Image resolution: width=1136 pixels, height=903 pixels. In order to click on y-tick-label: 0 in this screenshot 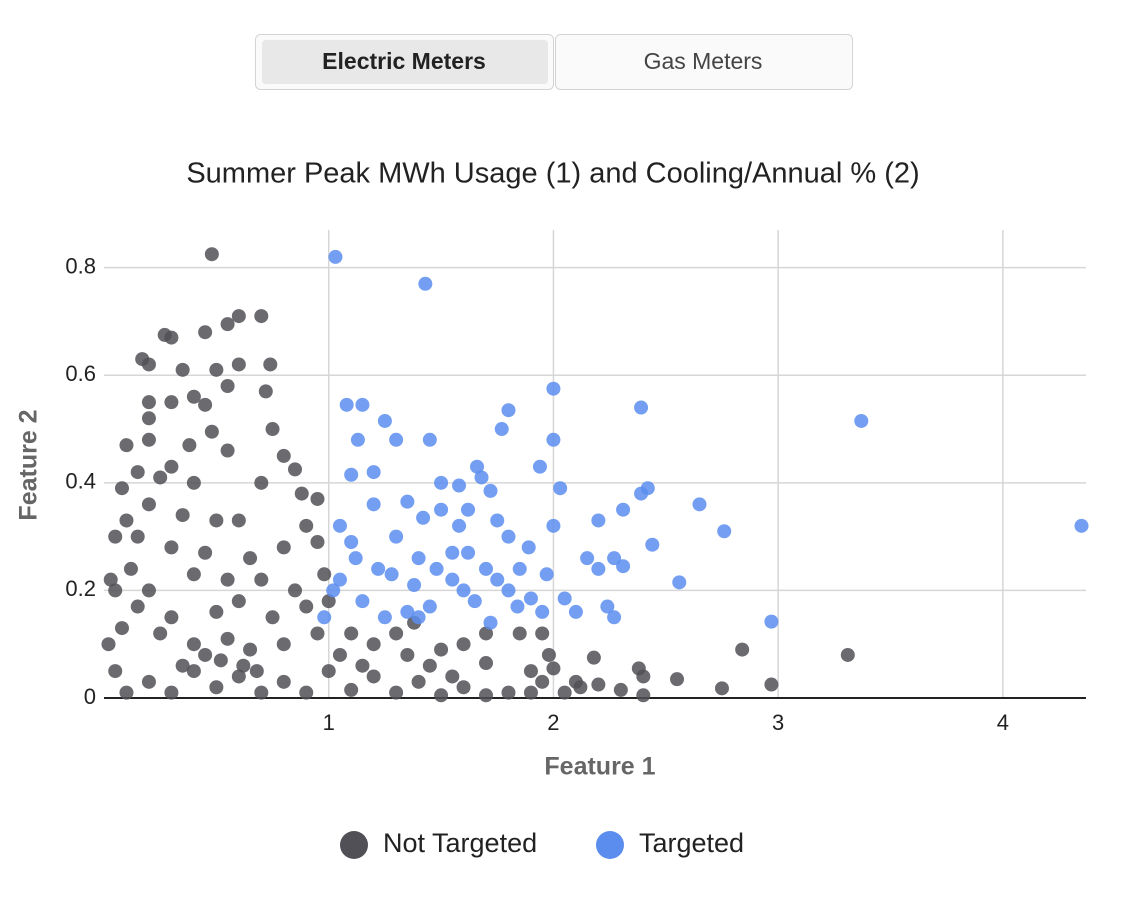, I will do `click(90, 696)`.